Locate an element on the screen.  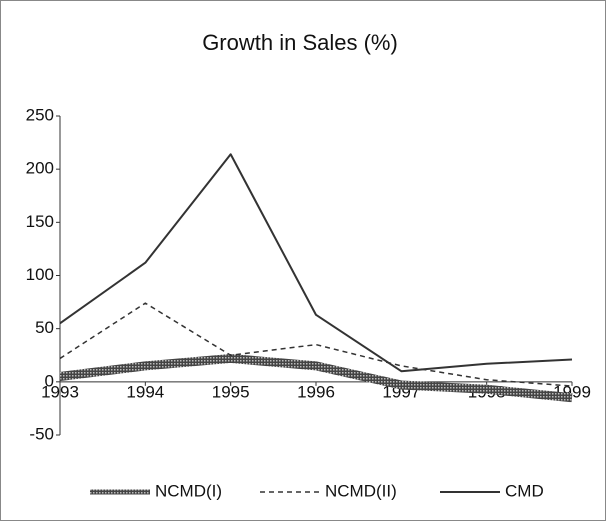
x-tick-label: 1994 is located at coordinates (145, 391).